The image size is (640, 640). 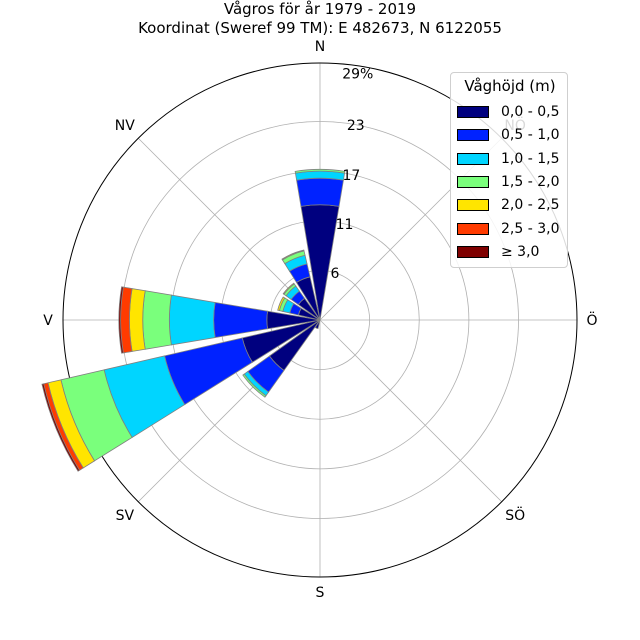 I want to click on compass-label: Ö, so click(x=591, y=320).